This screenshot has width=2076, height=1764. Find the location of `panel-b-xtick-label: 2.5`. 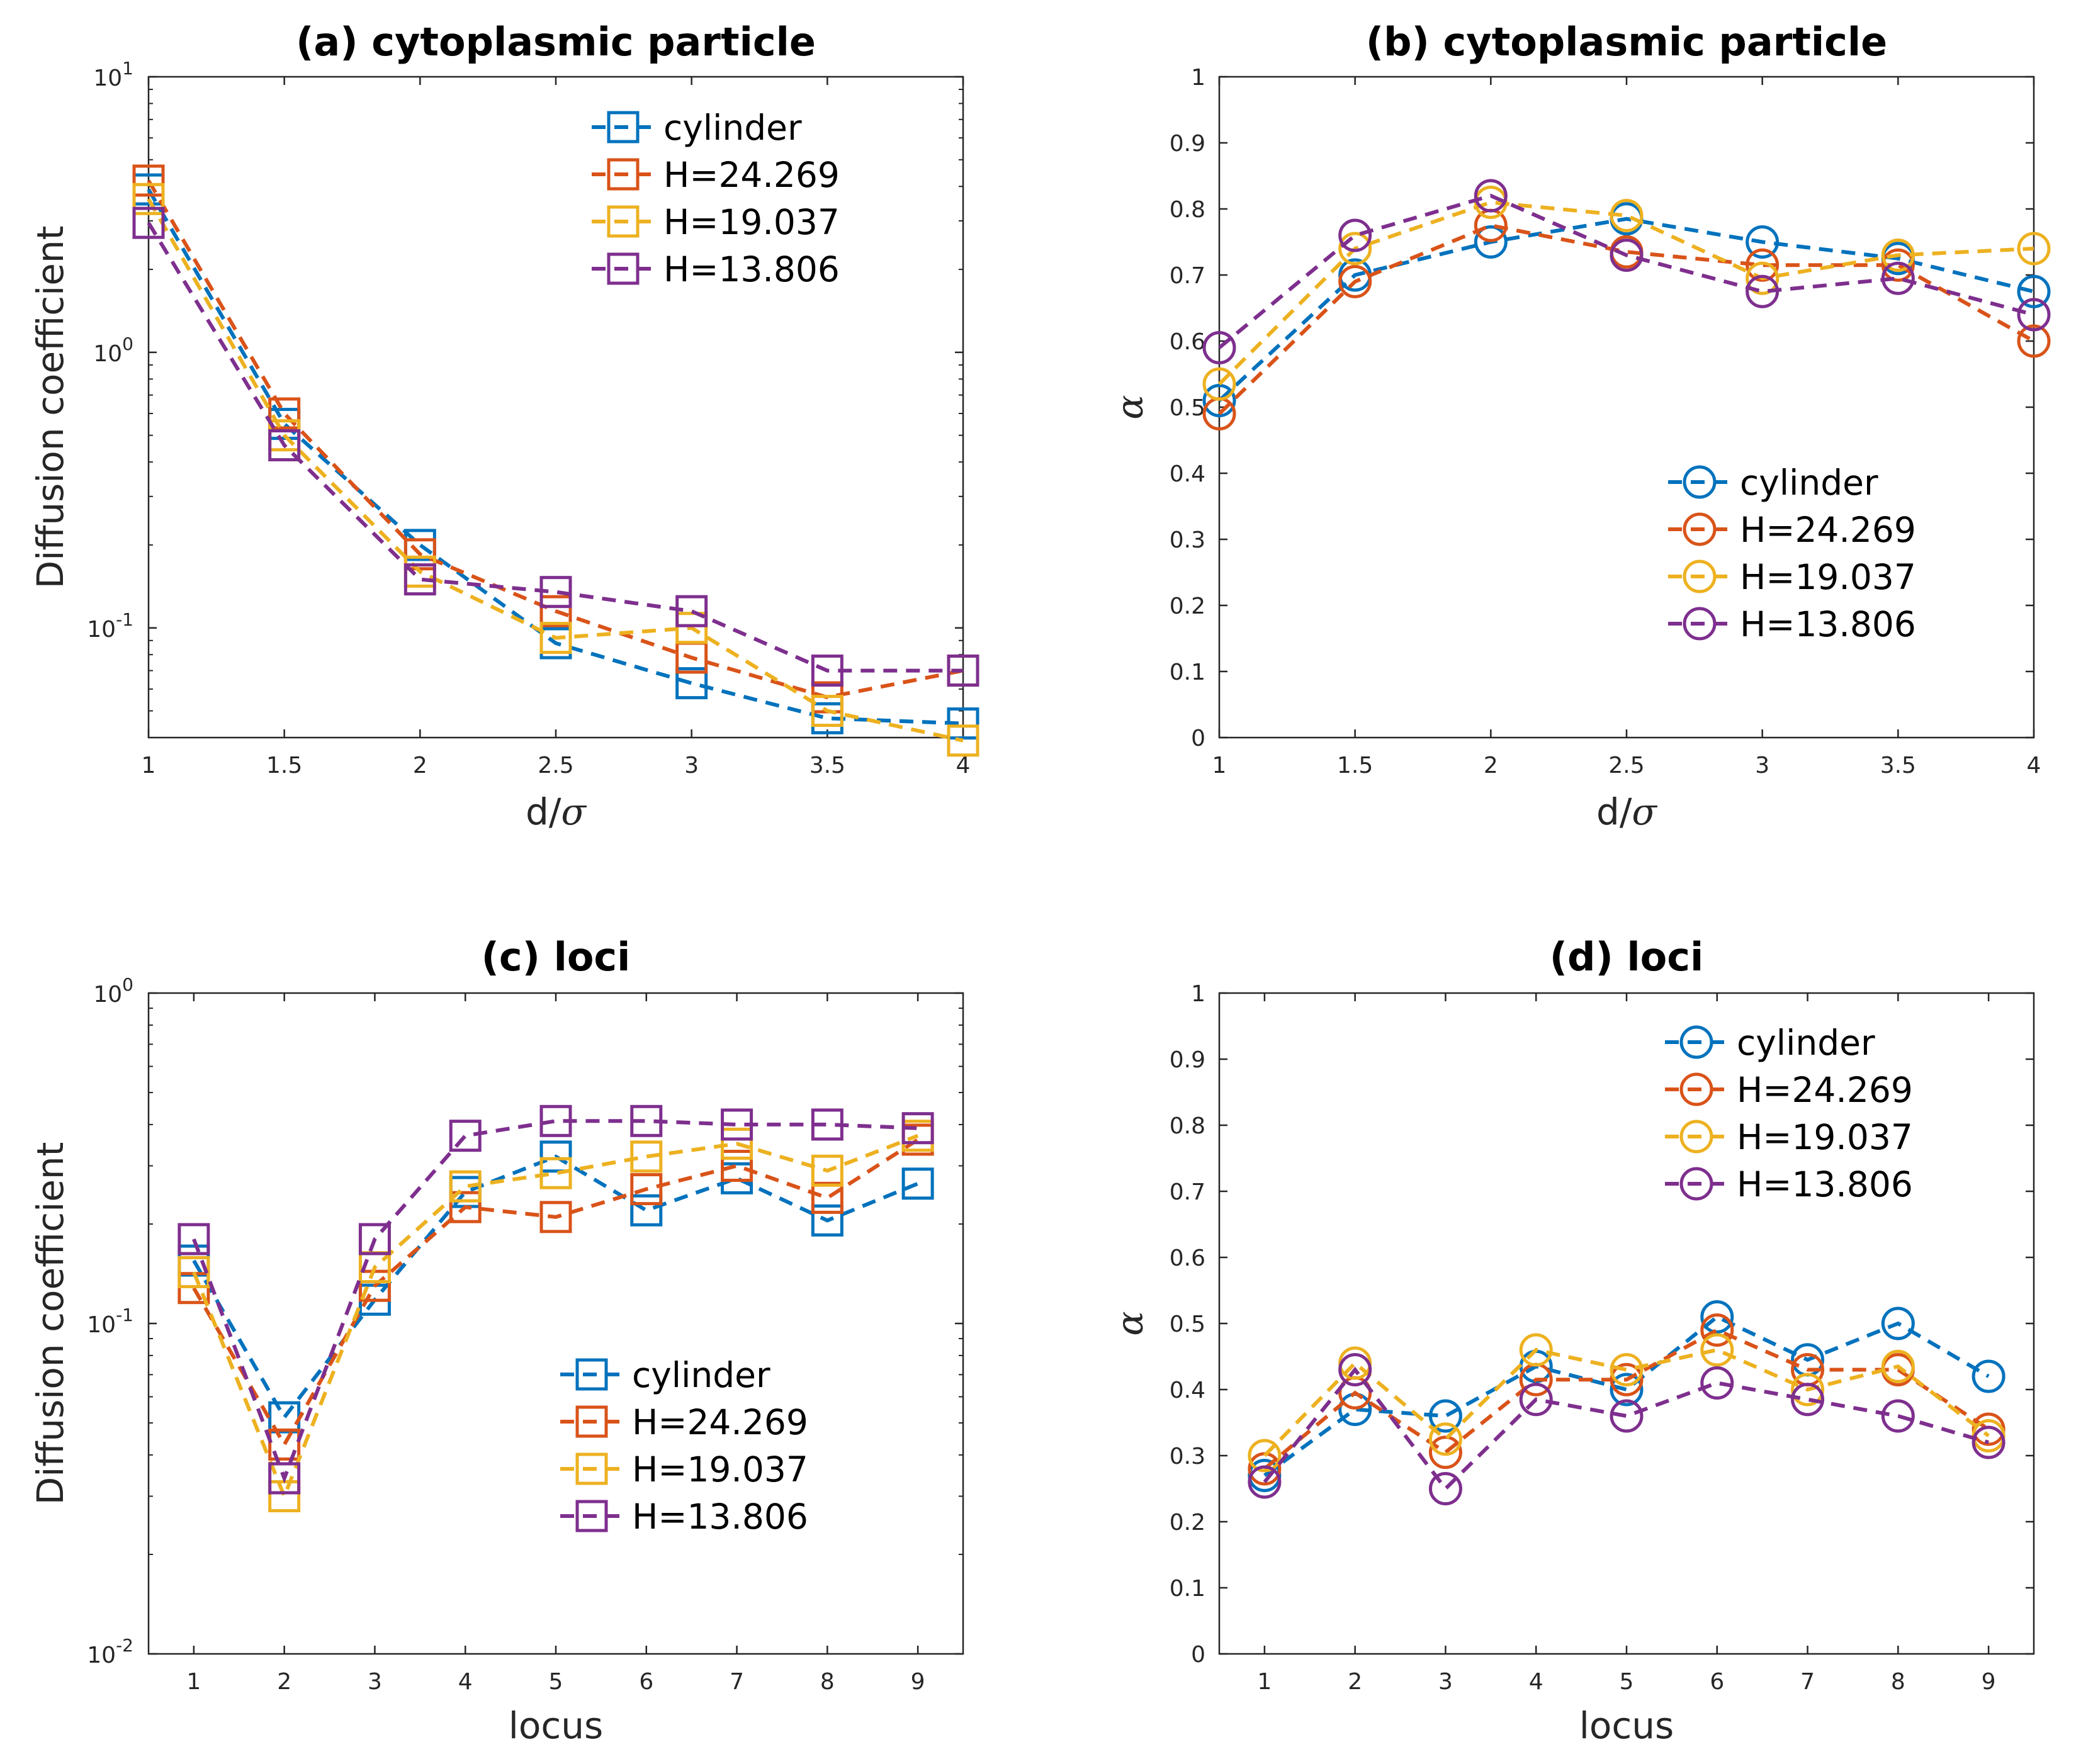

panel-b-xtick-label: 2.5 is located at coordinates (1626, 765).